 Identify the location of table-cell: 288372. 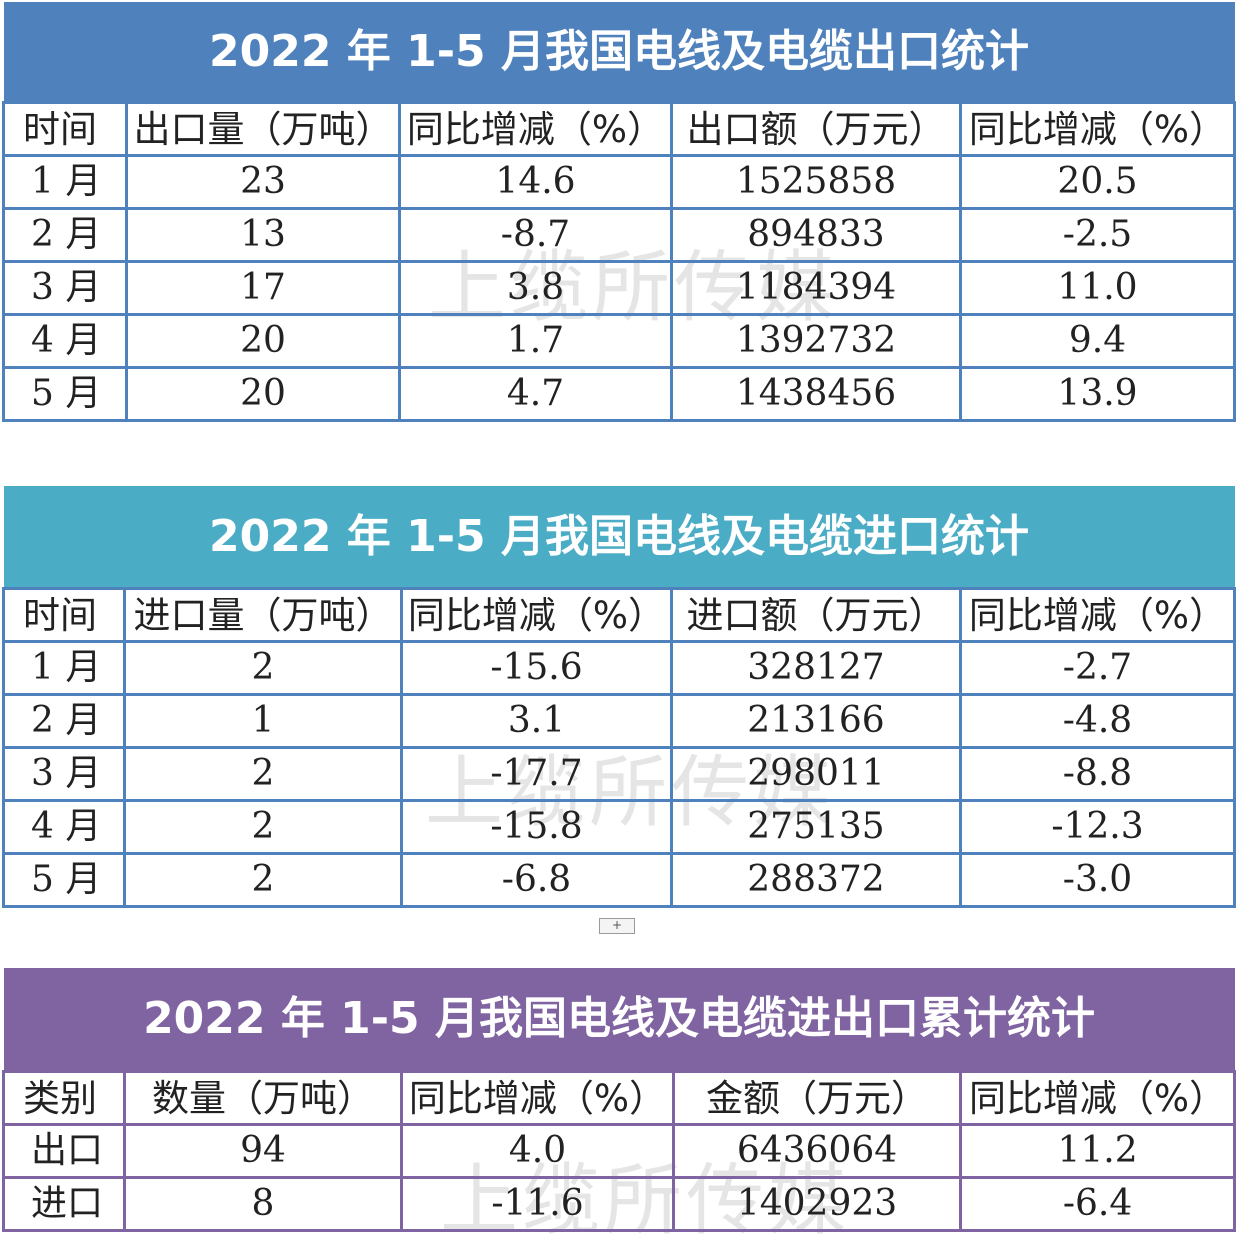
(816, 880).